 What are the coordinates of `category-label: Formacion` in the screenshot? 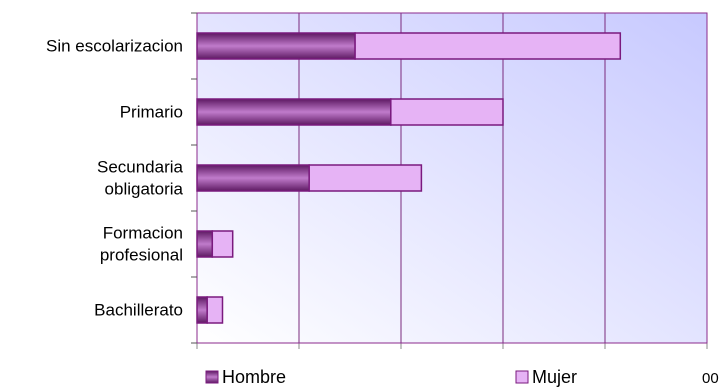 It's located at (143, 233).